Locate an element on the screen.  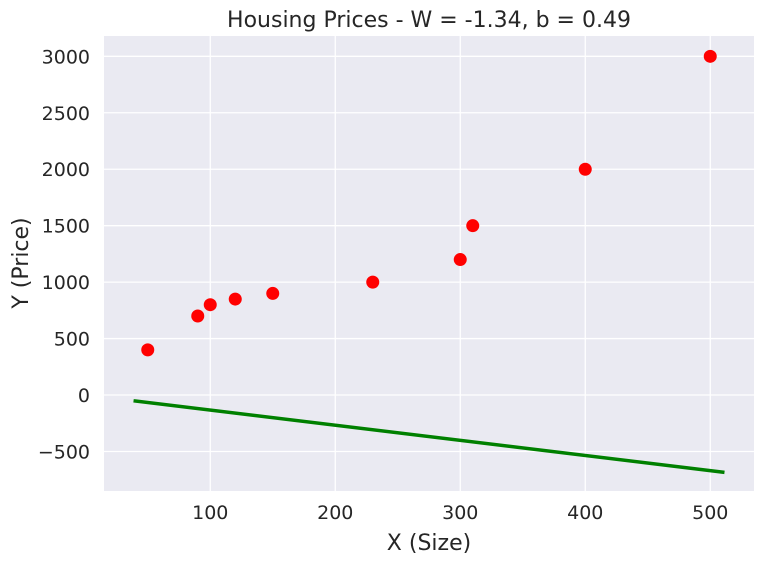
y-tick-label: 500 is located at coordinates (72, 340).